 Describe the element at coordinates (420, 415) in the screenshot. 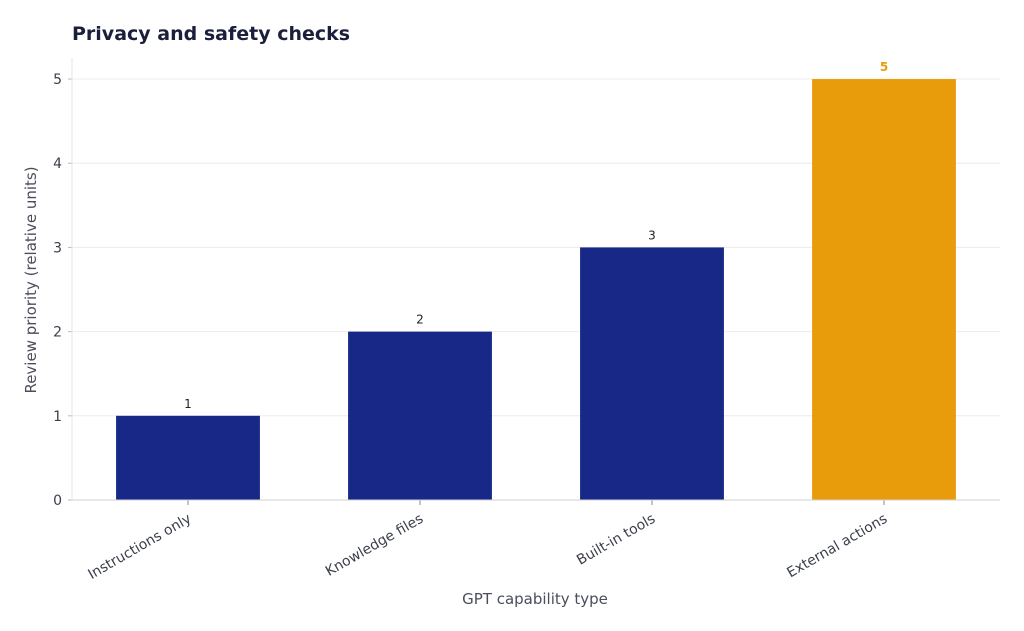

I see `bar-knowledge-files` at that location.